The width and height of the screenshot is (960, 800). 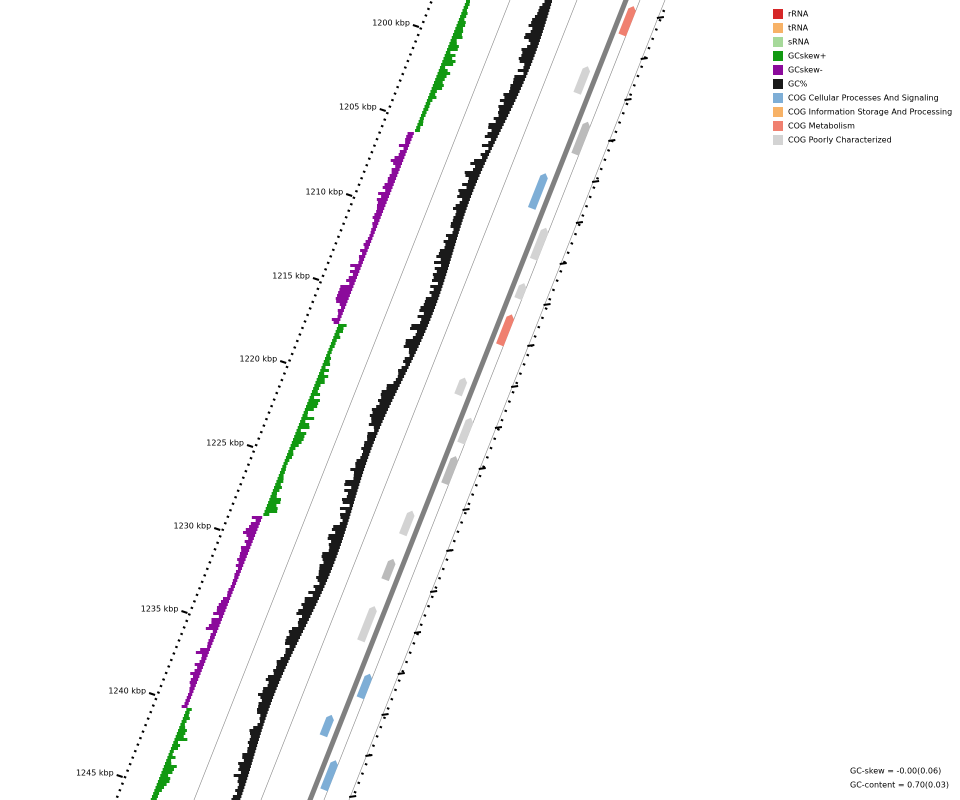 I want to click on tick-label: 1240 kbp, so click(x=127, y=691).